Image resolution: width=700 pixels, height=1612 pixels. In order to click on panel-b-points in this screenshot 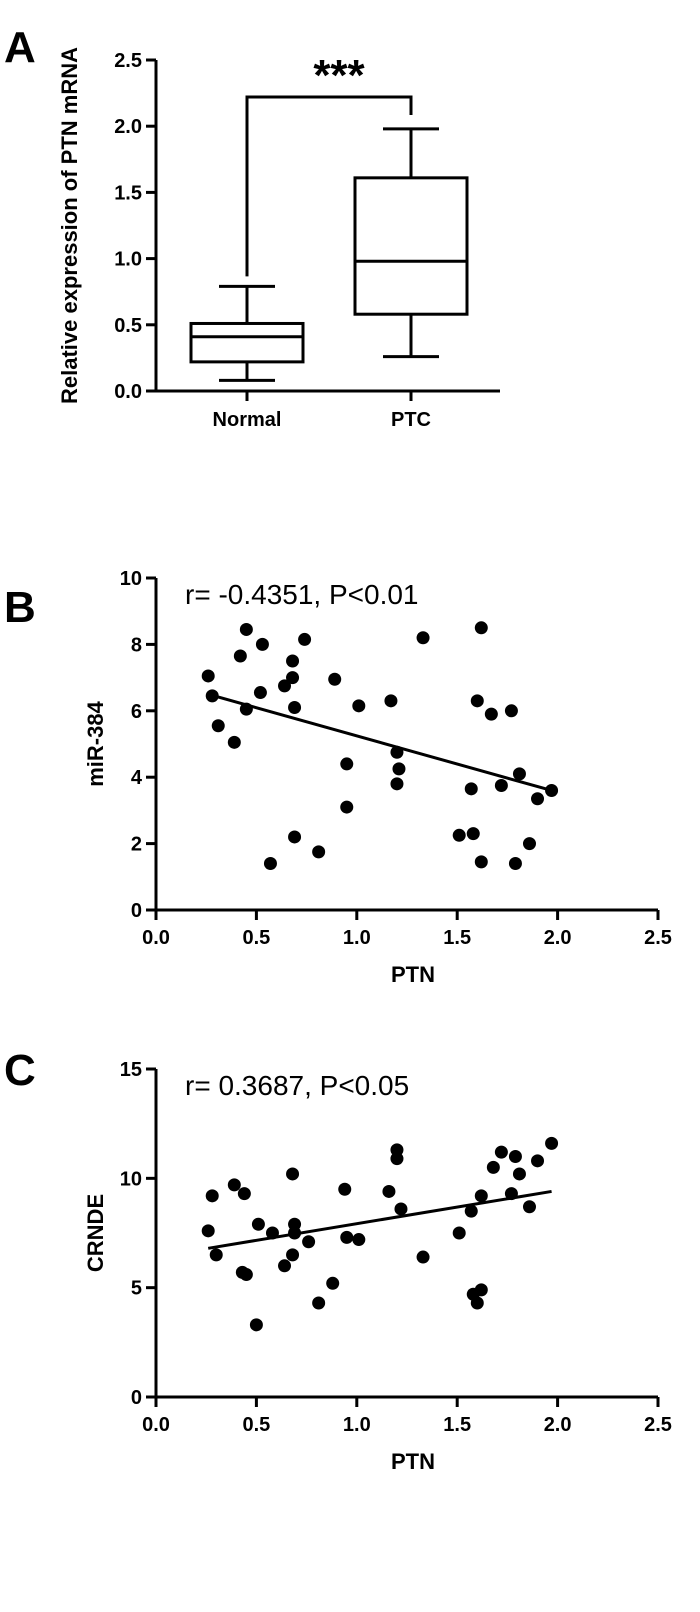, I will do `click(380, 746)`.